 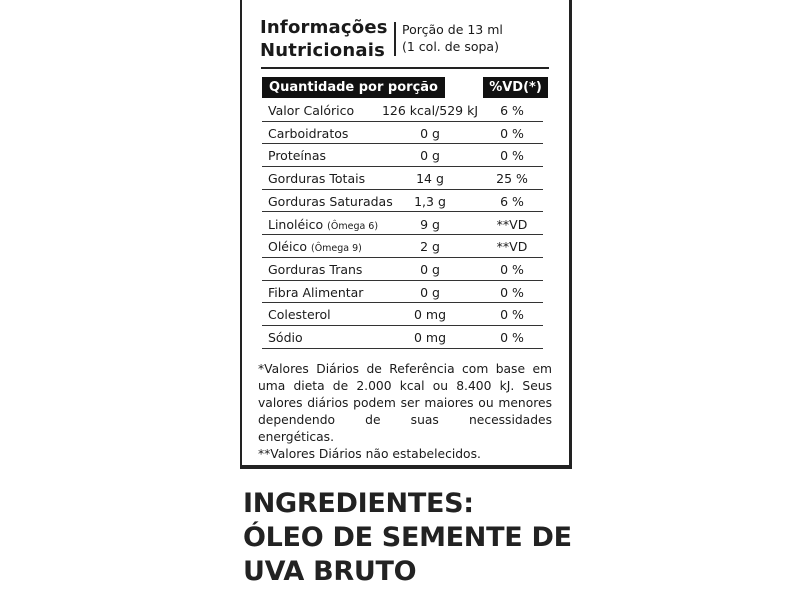 I want to click on nutrient-sublabel: (Ômega 9), so click(x=336, y=249).